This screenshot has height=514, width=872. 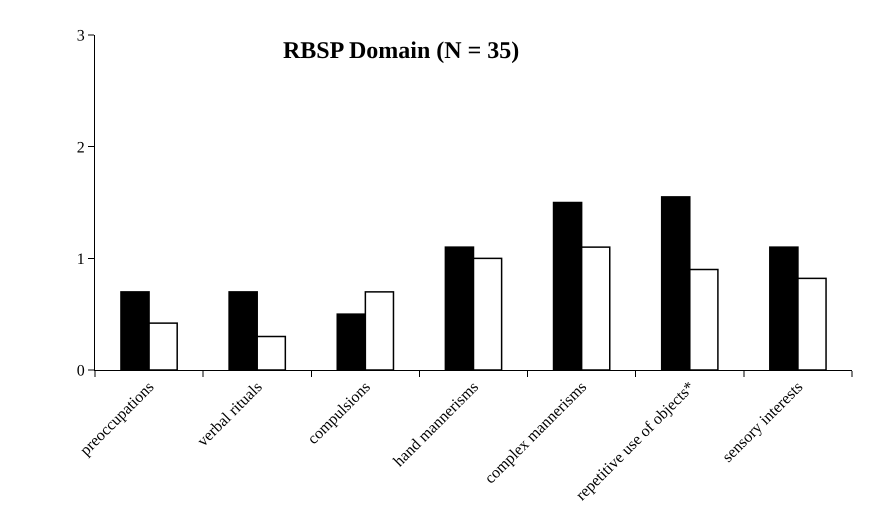 I want to click on y-tick-label: 1, so click(x=80, y=259).